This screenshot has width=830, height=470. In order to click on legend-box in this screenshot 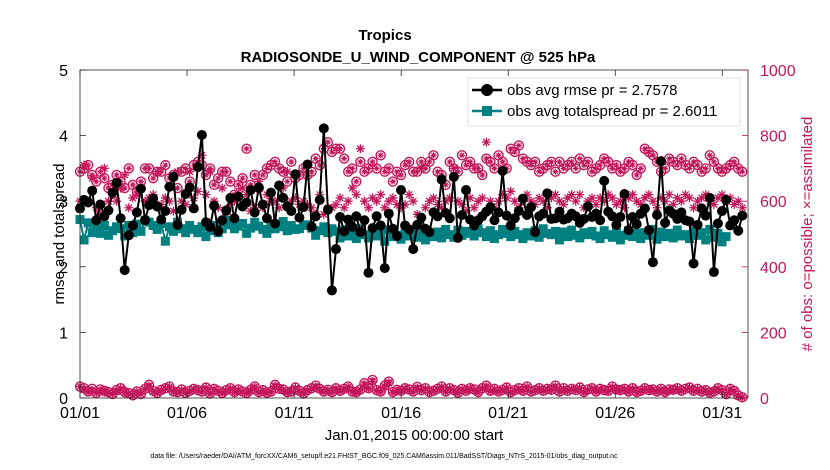, I will do `click(604, 102)`.